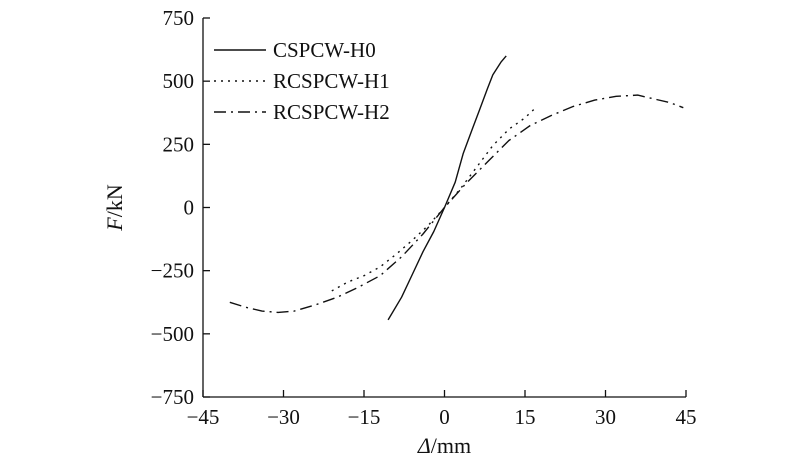 This screenshot has height=466, width=800. I want to click on series-line-rcspcw-h1, so click(434, 199).